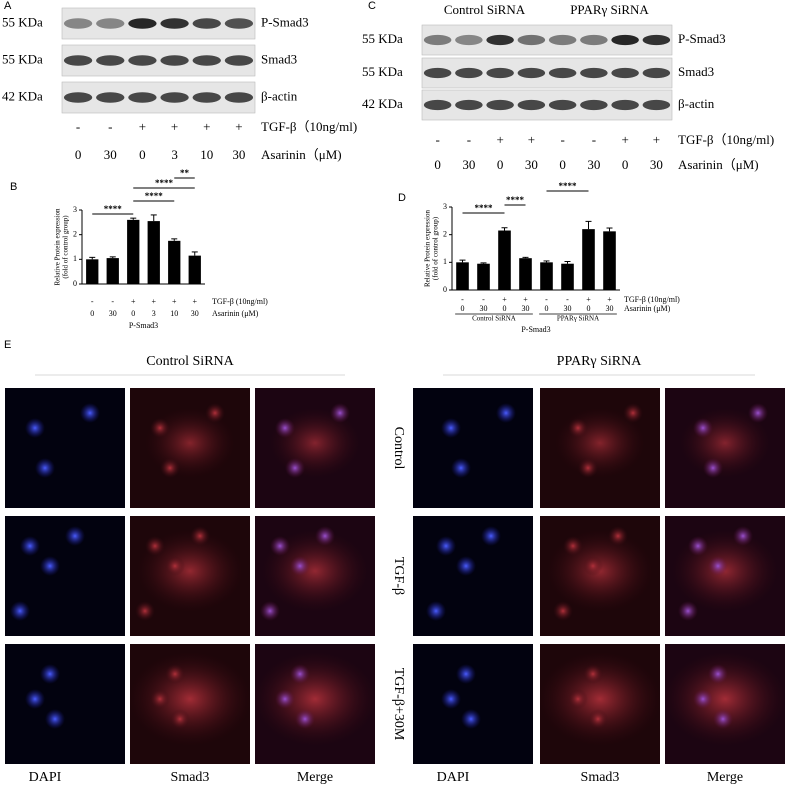 Image resolution: width=793 pixels, height=793 pixels. I want to click on column-label: Smad3, so click(600, 777).